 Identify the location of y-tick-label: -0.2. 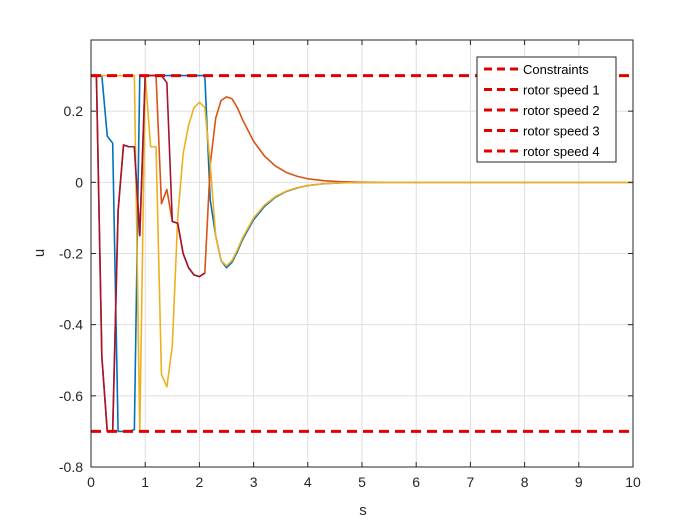
(71, 254).